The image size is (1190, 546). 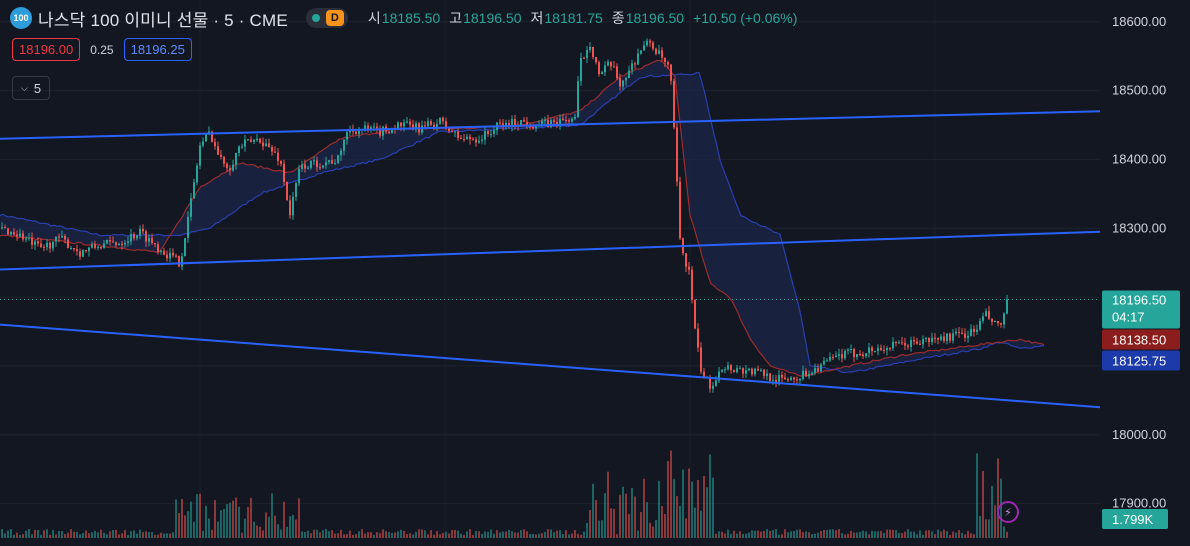 I want to click on market-open-dot-icon, so click(x=315, y=18).